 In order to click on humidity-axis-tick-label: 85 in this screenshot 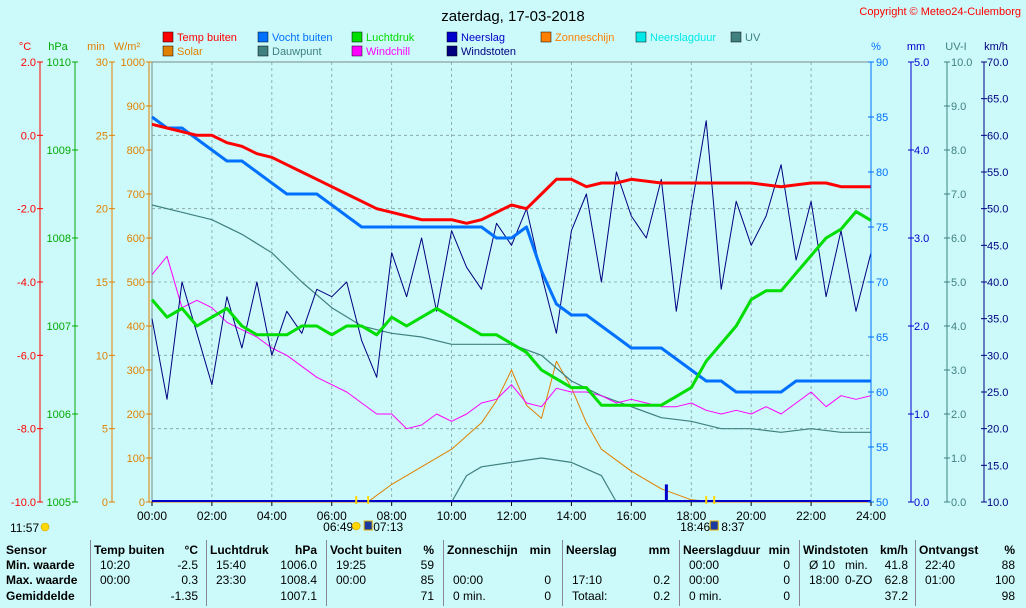, I will do `click(882, 118)`.